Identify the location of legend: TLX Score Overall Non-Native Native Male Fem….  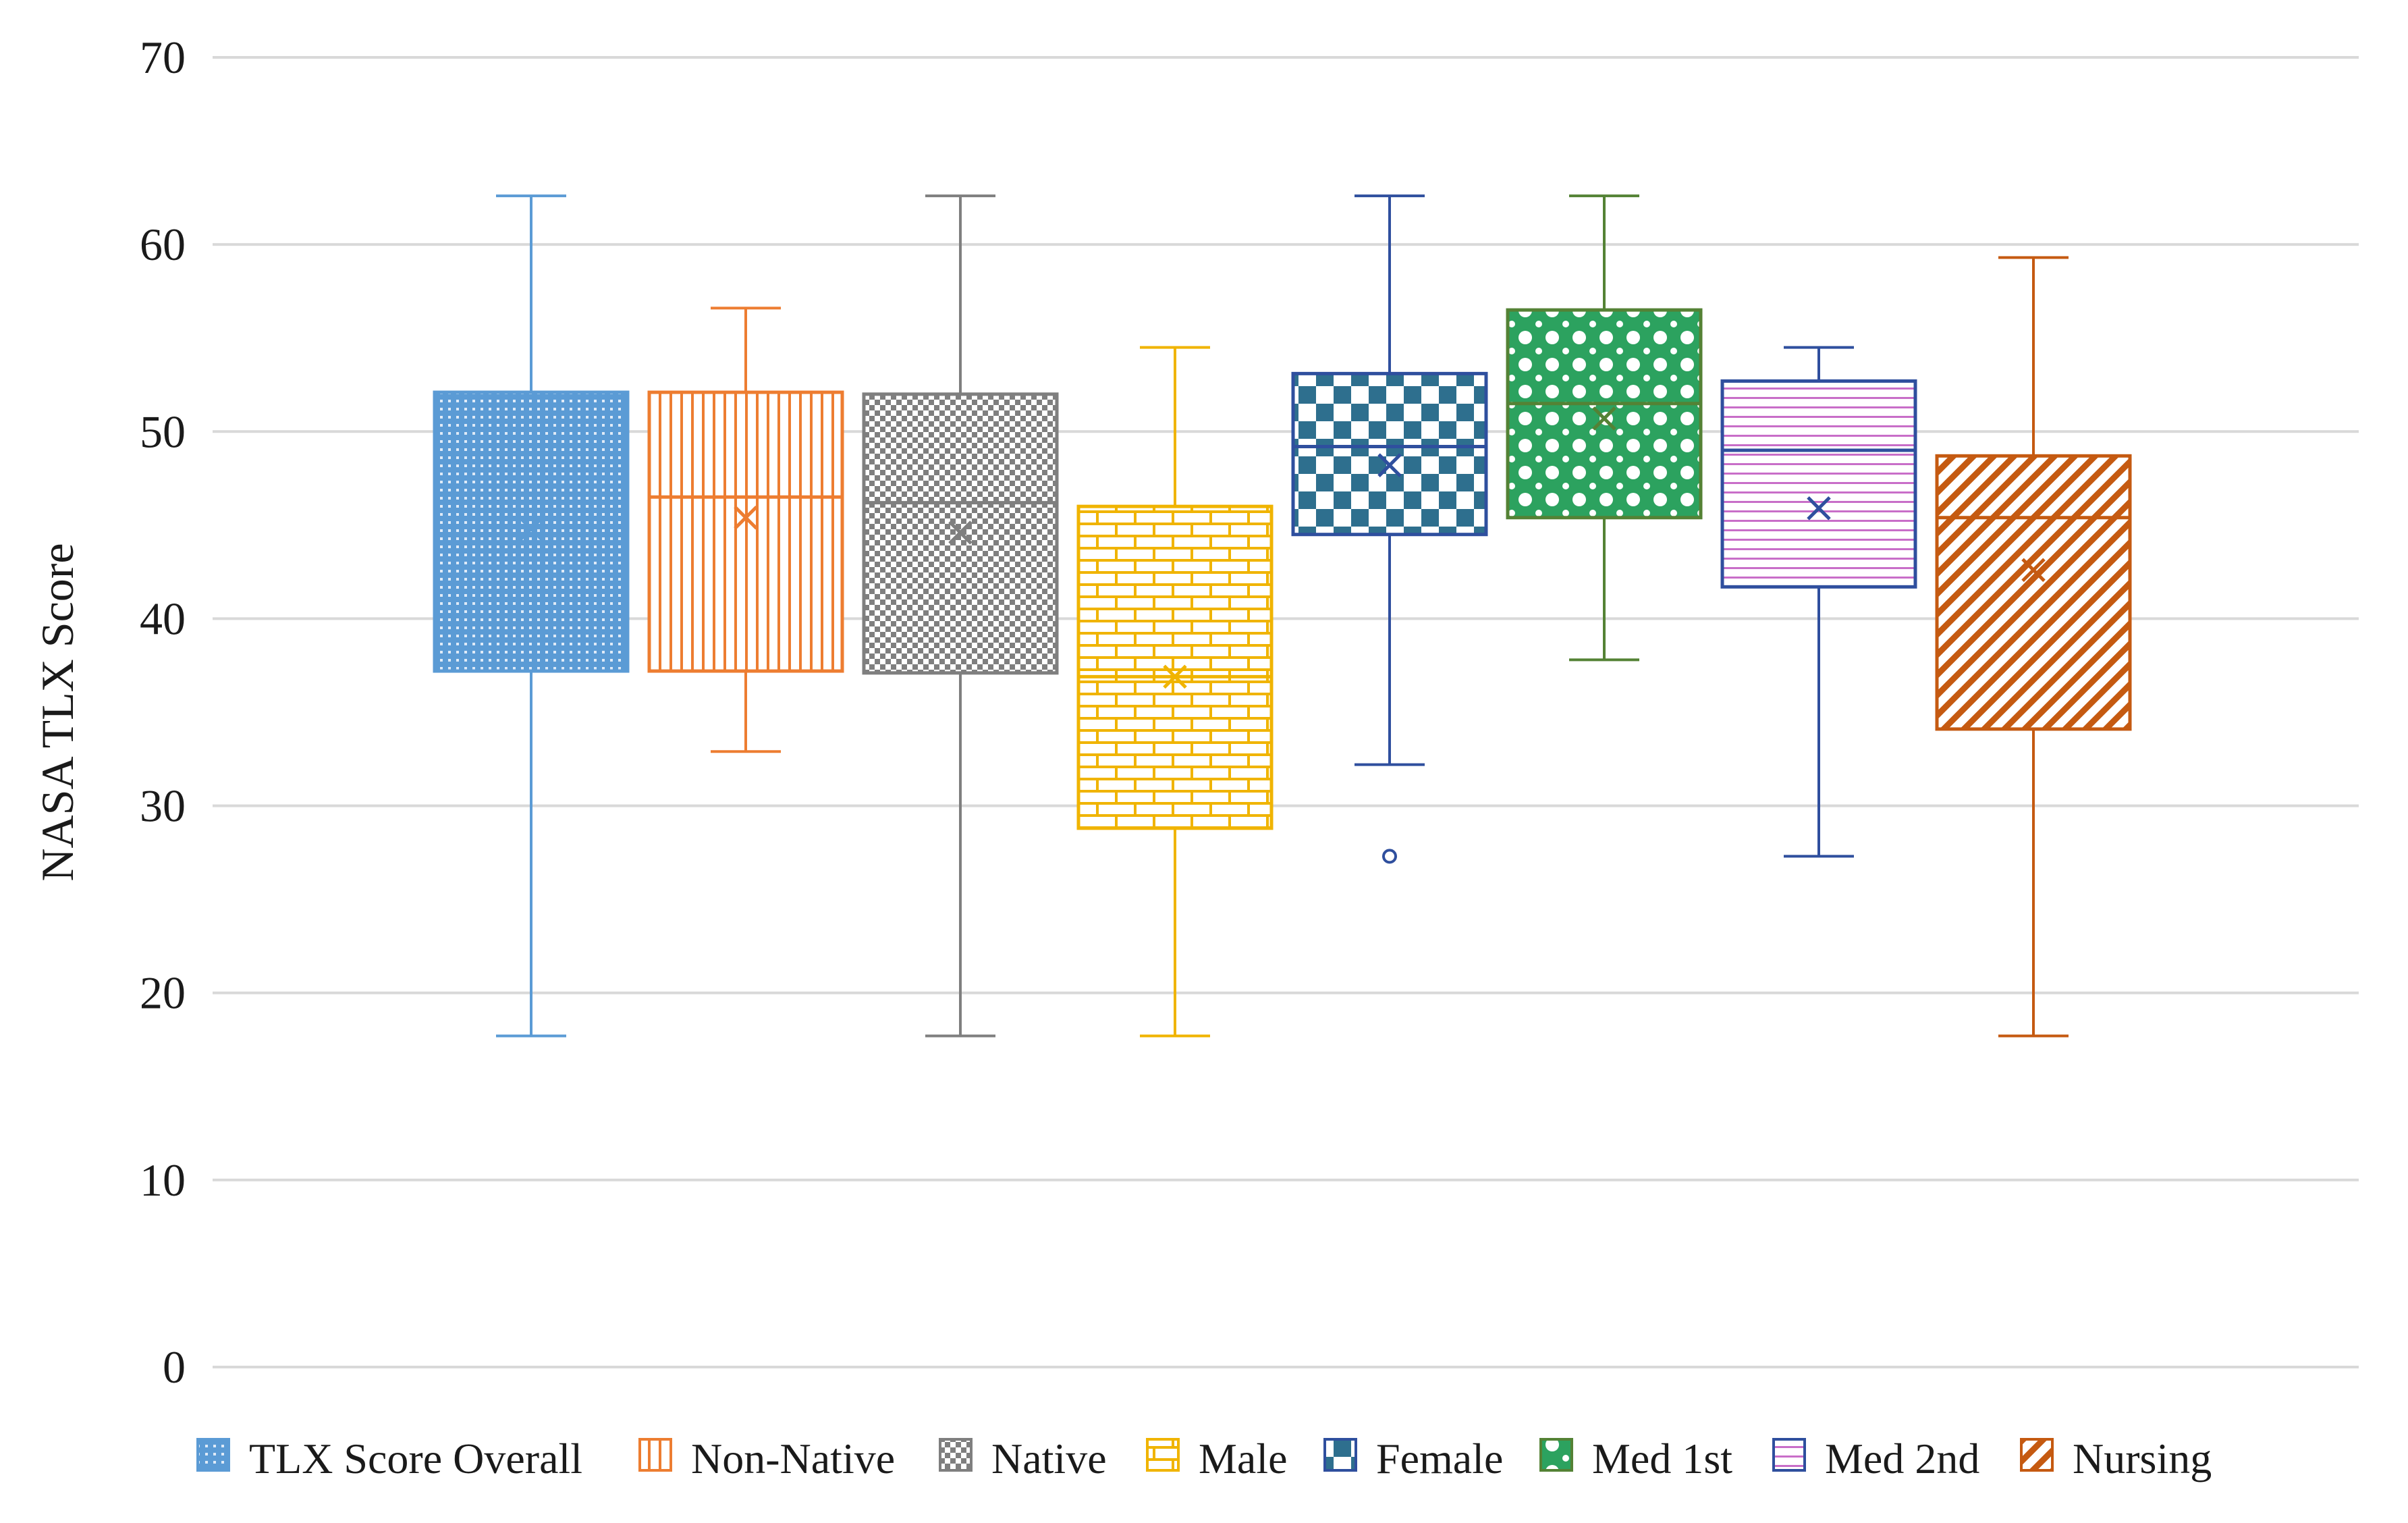
(1204, 1458).